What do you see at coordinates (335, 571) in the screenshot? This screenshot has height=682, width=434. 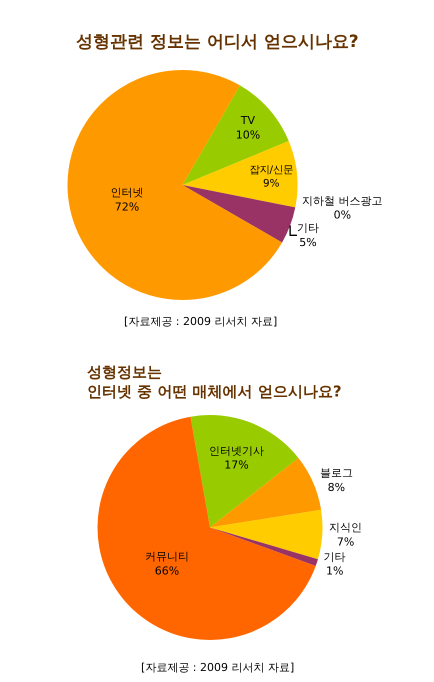 I see `data-label: 1%` at bounding box center [335, 571].